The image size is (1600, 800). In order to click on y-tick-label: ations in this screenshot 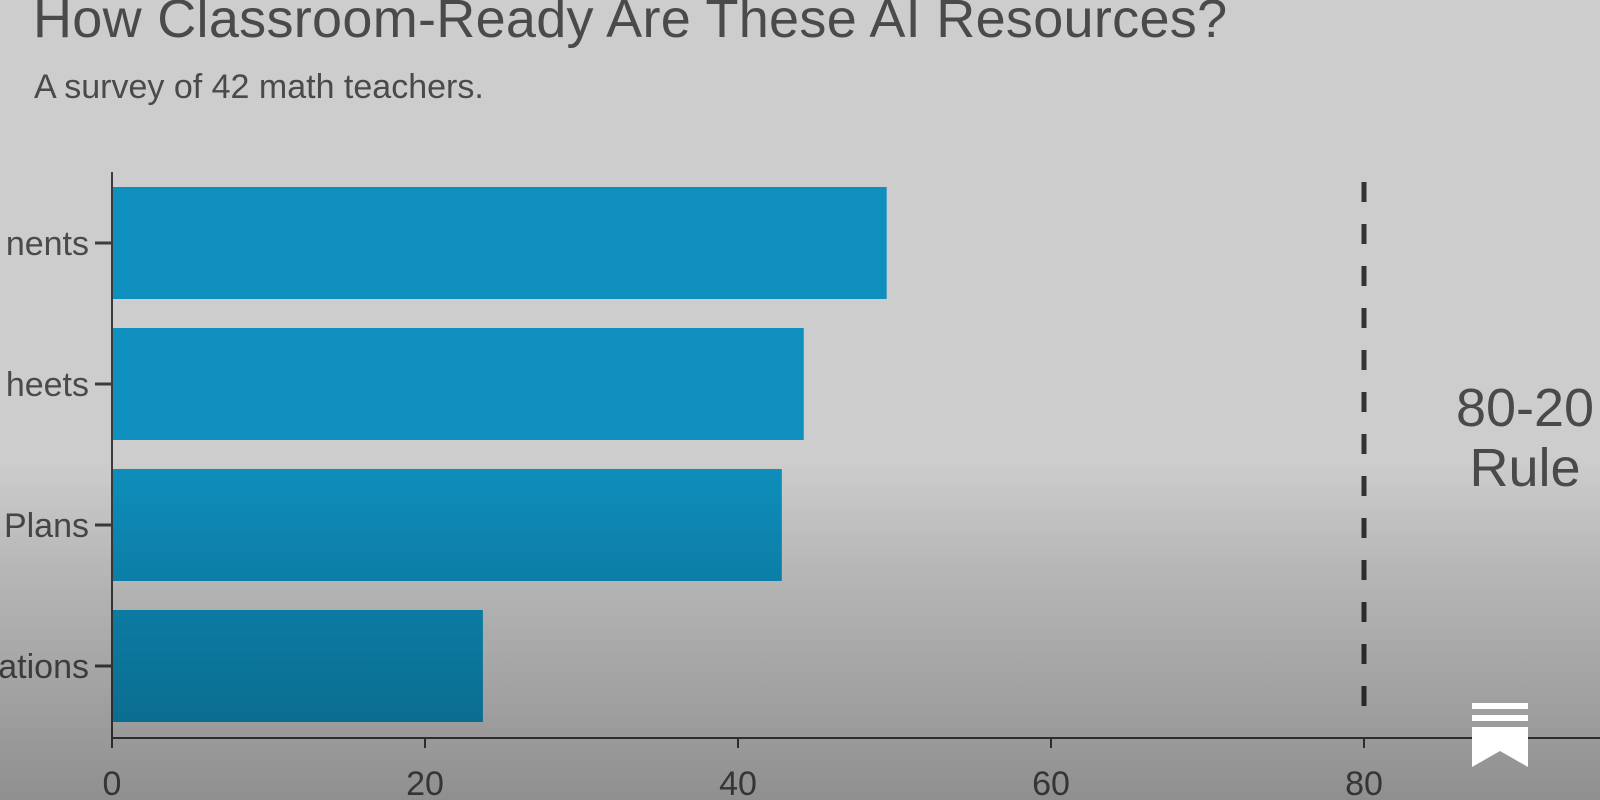, I will do `click(44, 667)`.